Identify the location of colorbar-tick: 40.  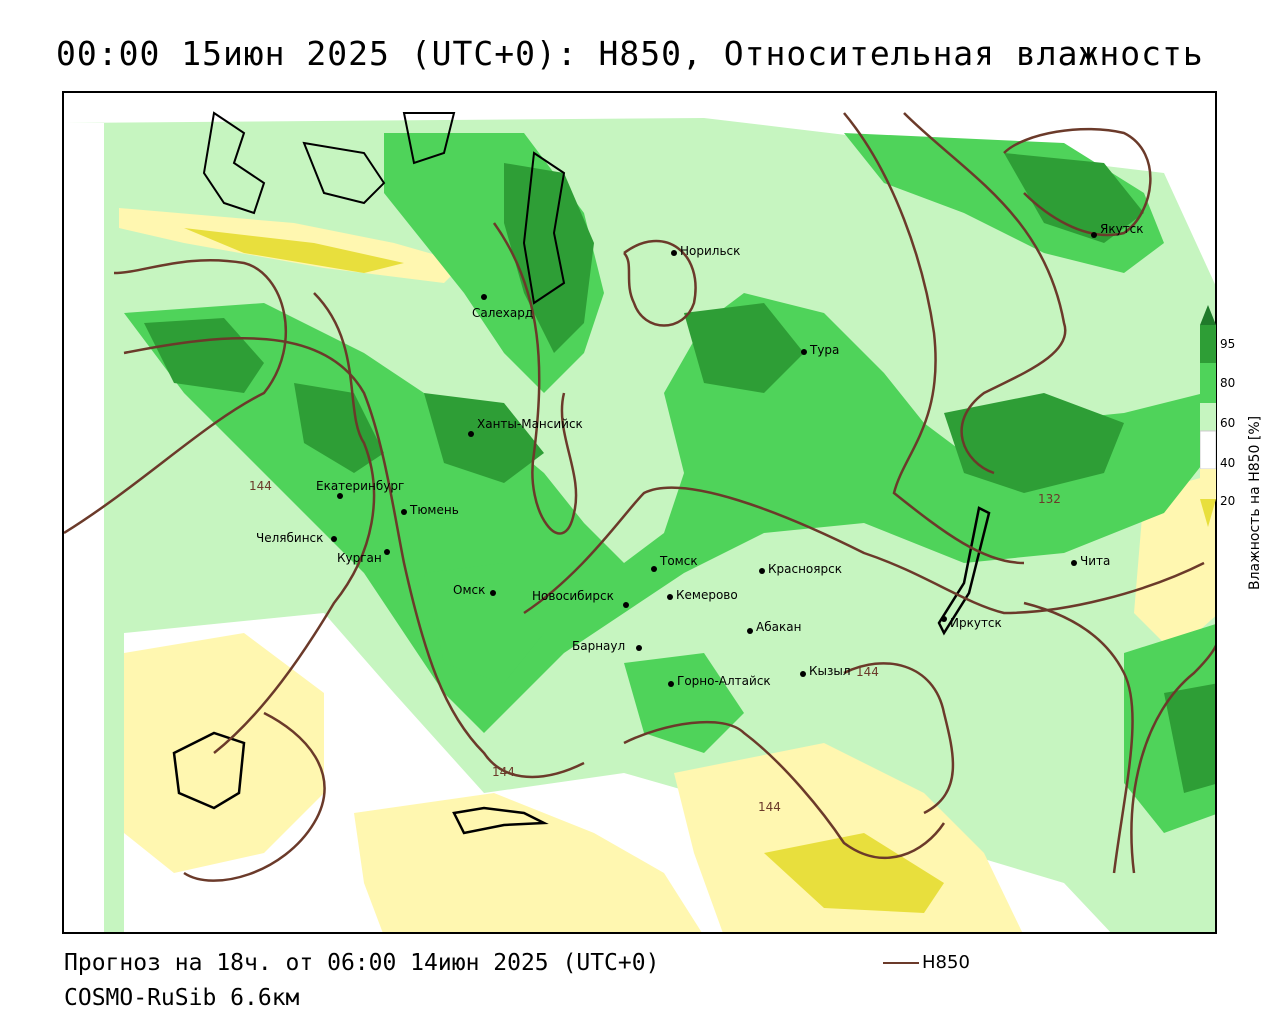
(1228, 463).